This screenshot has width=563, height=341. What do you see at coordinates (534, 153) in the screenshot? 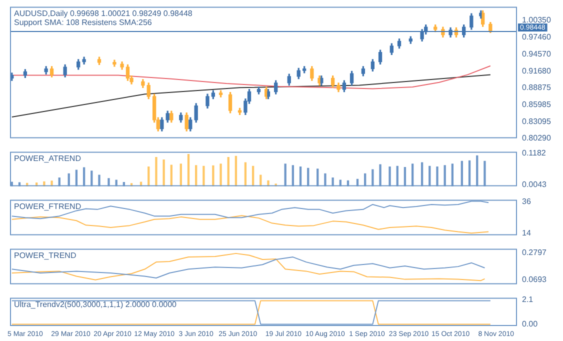
I see `y-tick-label: 0.1182` at bounding box center [534, 153].